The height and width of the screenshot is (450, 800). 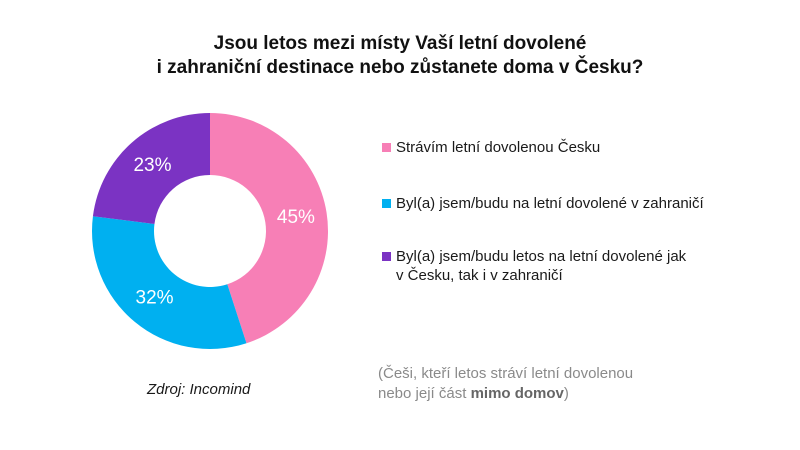 I want to click on slice-oboje-label: 23%, so click(x=152, y=165).